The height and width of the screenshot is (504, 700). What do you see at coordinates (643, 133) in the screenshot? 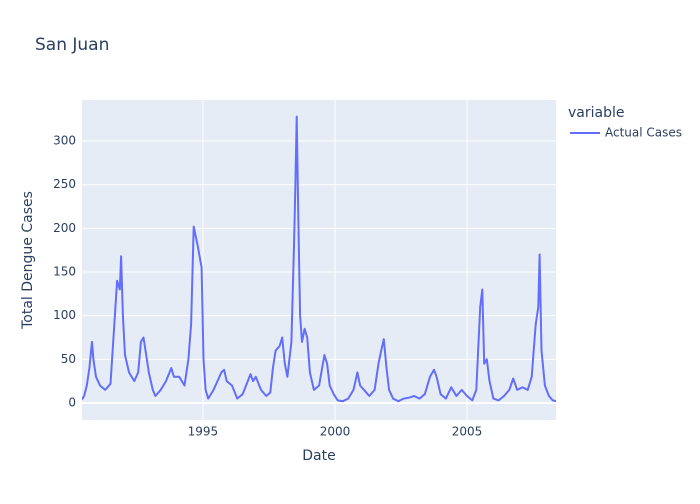
I see `legend-label: Actual Cases` at bounding box center [643, 133].